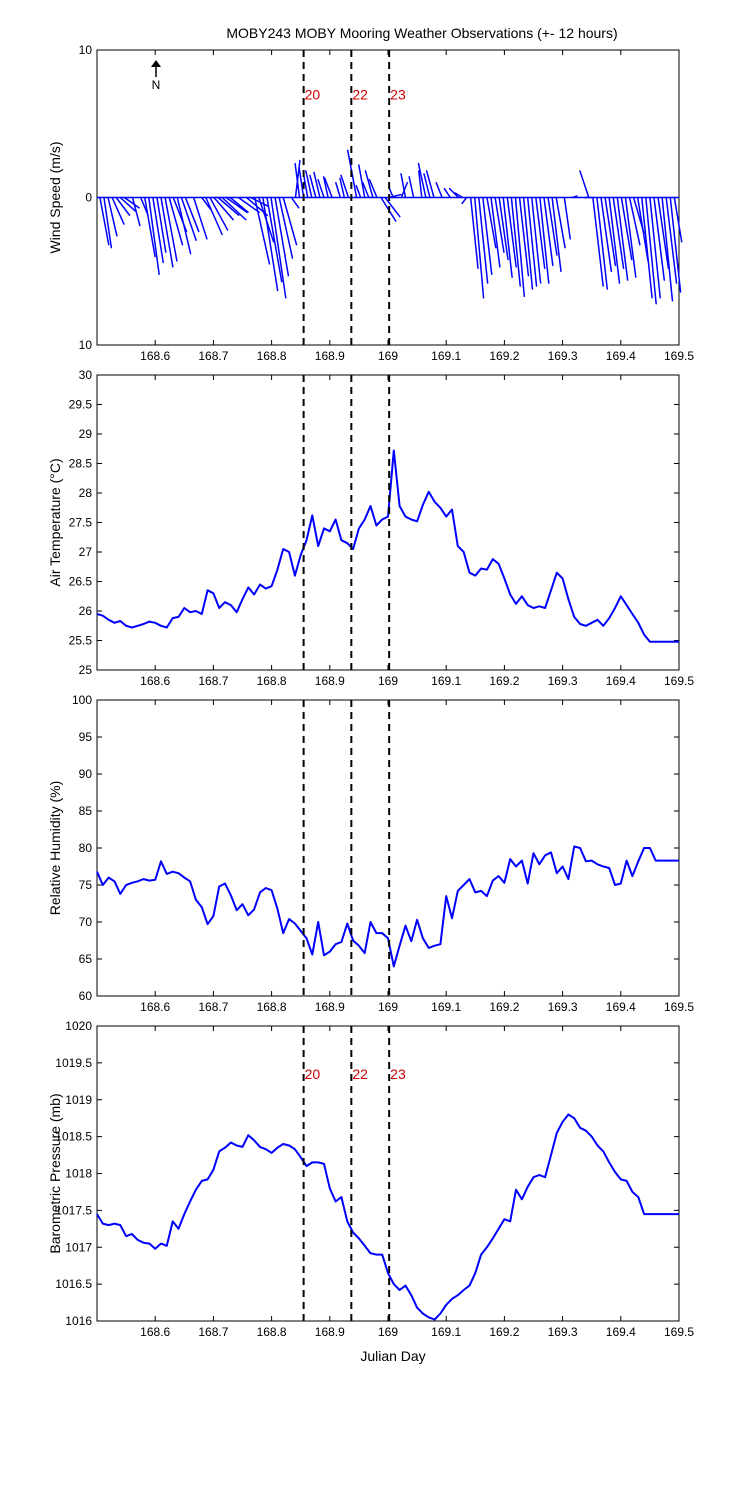 Image resolution: width=750 pixels, height=1500 pixels. What do you see at coordinates (78, 1026) in the screenshot?
I see `y-tick-label: 1020` at bounding box center [78, 1026].